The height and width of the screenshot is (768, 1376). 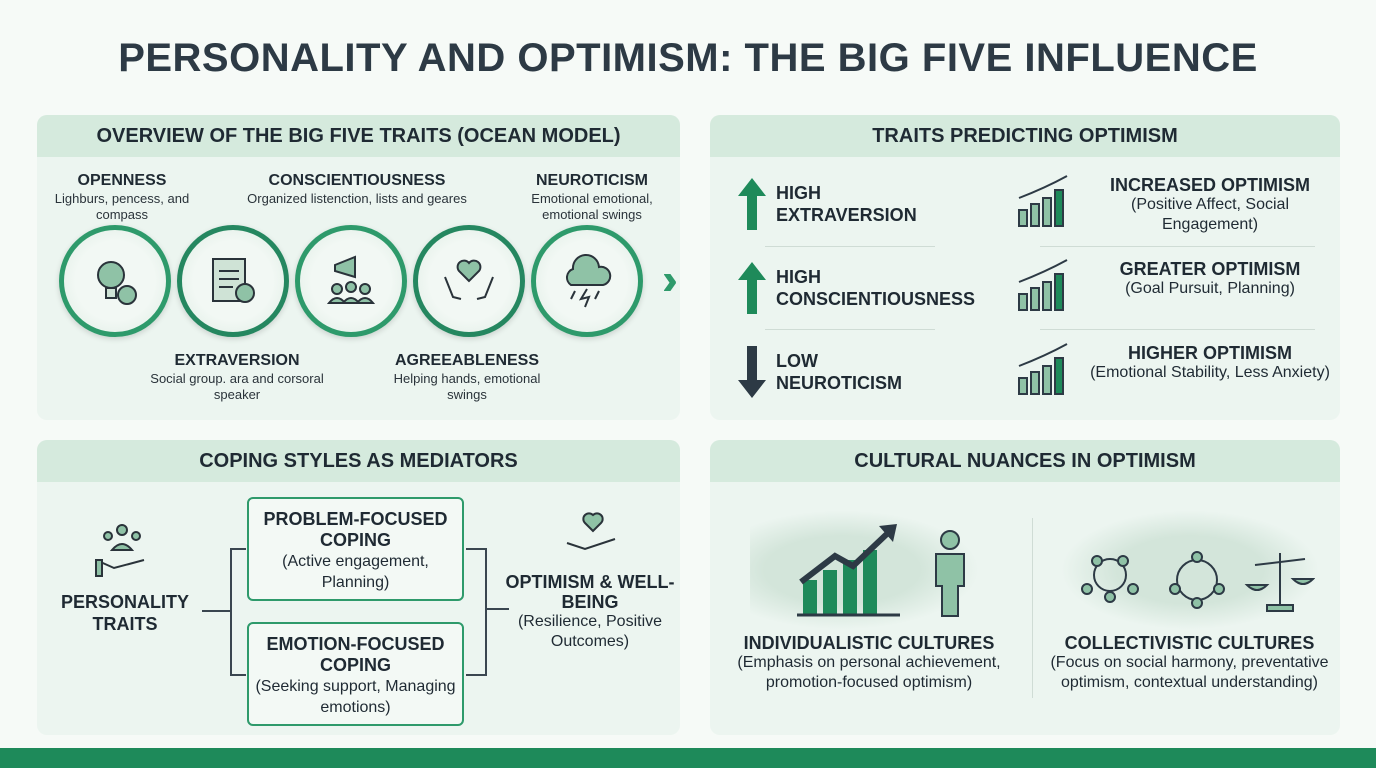 I want to click on bar-chart-up-icon, so click(x=1043, y=201).